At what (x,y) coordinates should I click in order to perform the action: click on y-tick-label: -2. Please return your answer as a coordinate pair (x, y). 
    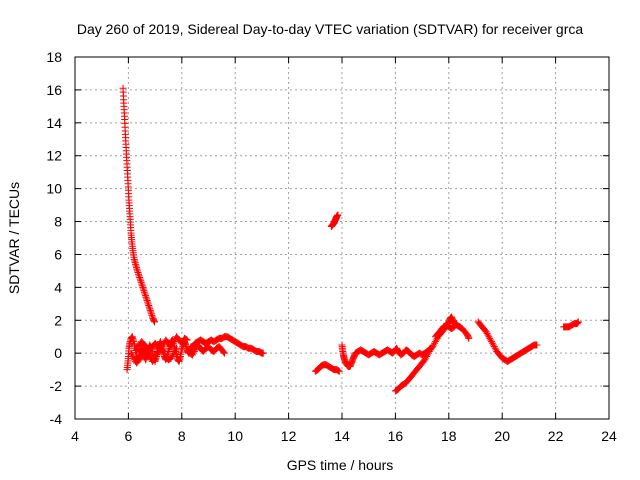
    Looking at the image, I should click on (56, 386).